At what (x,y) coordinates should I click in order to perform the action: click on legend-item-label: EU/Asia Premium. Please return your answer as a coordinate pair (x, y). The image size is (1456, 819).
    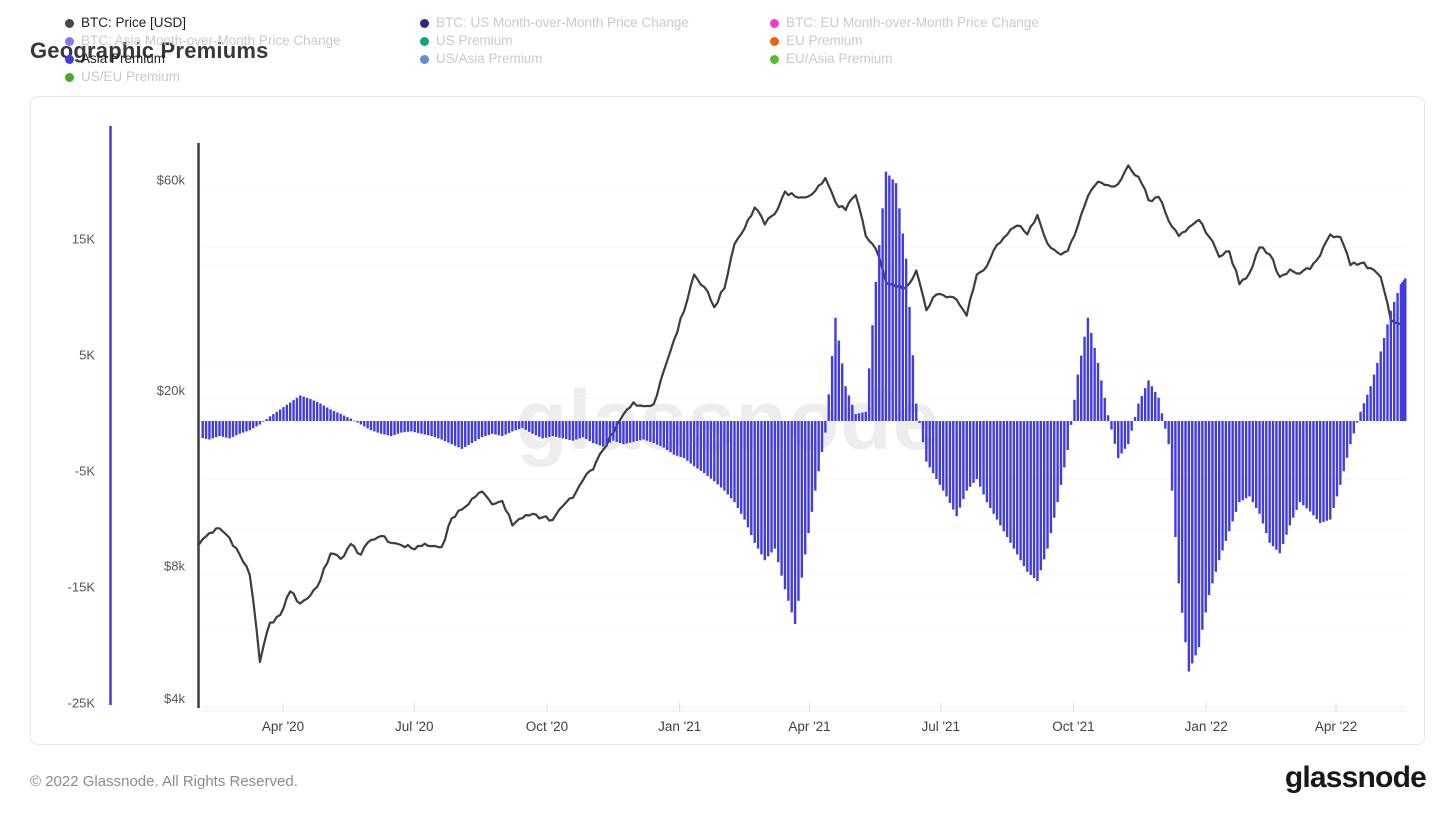
    Looking at the image, I should click on (839, 58).